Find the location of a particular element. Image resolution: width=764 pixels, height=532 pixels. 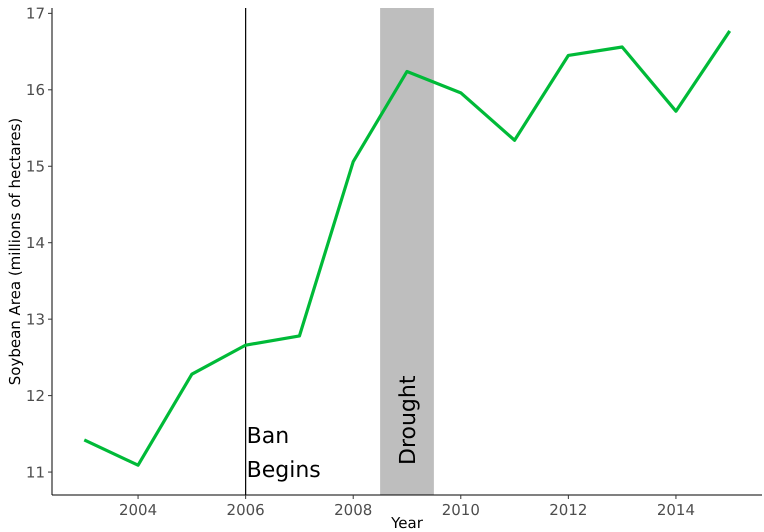

ref-line-label: Ban Begins is located at coordinates (283, 453).